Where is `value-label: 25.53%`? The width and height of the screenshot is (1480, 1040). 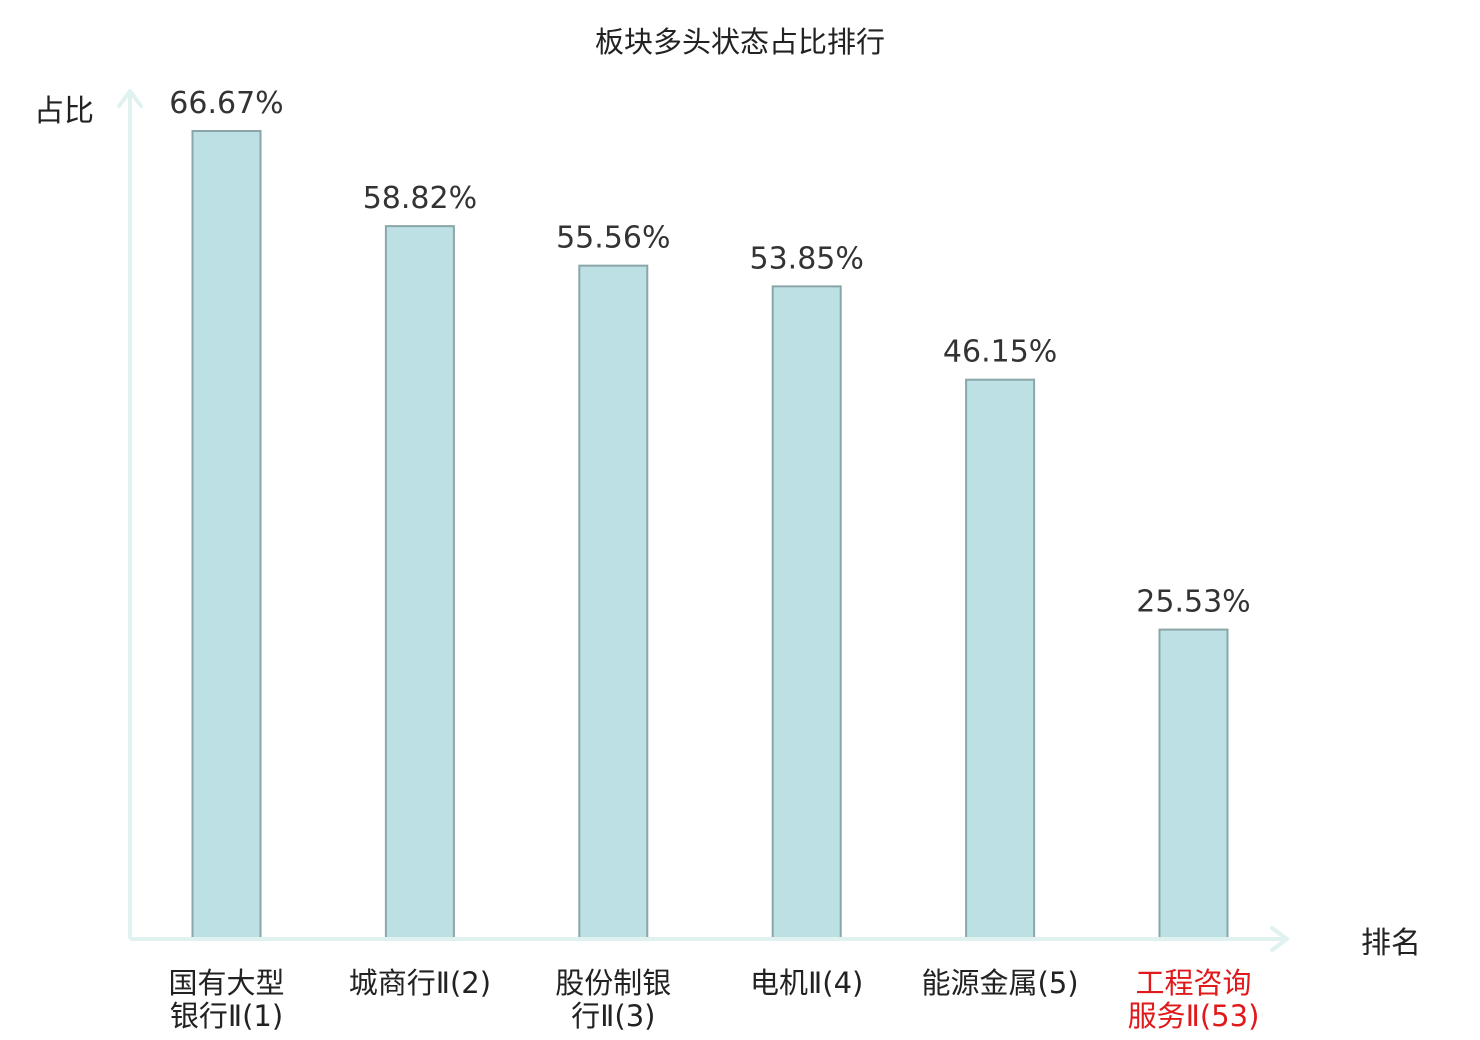
value-label: 25.53% is located at coordinates (1193, 602).